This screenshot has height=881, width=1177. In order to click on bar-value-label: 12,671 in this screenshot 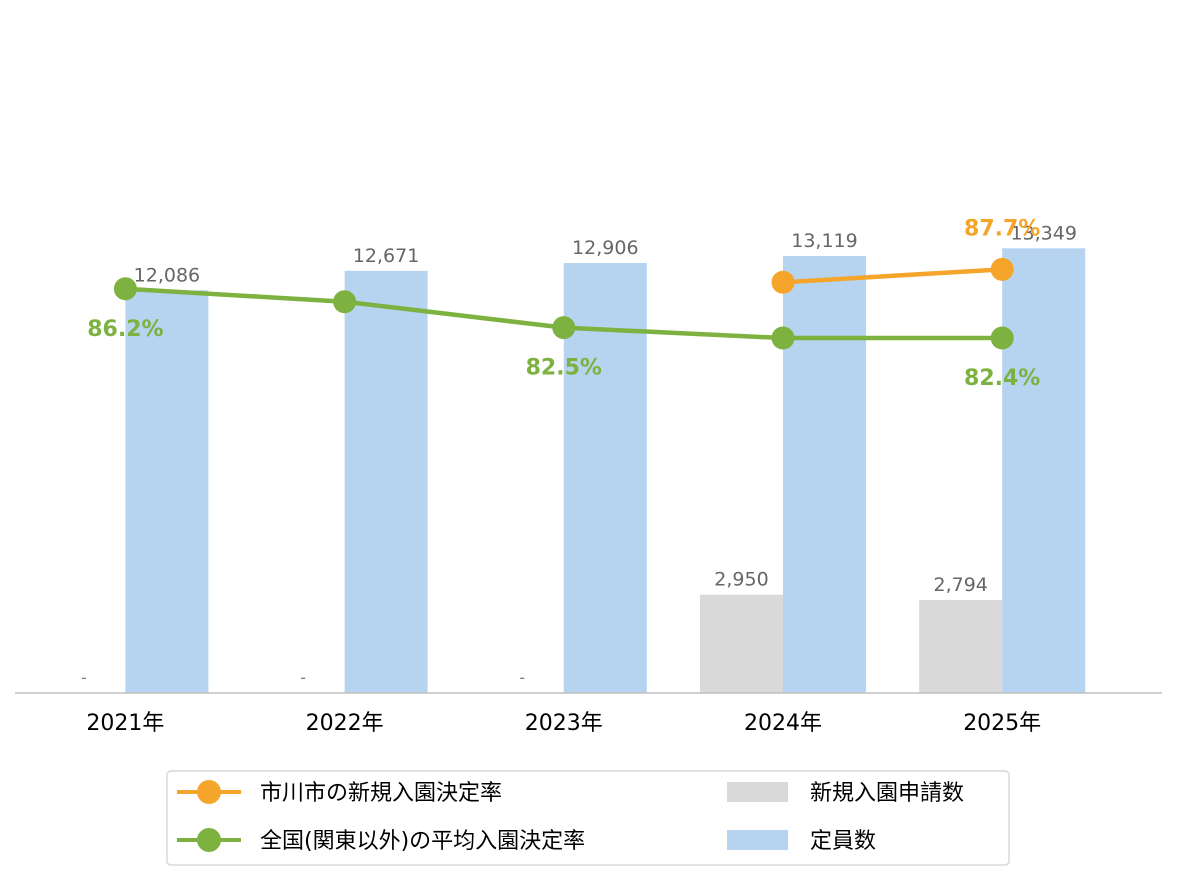, I will do `click(386, 256)`.